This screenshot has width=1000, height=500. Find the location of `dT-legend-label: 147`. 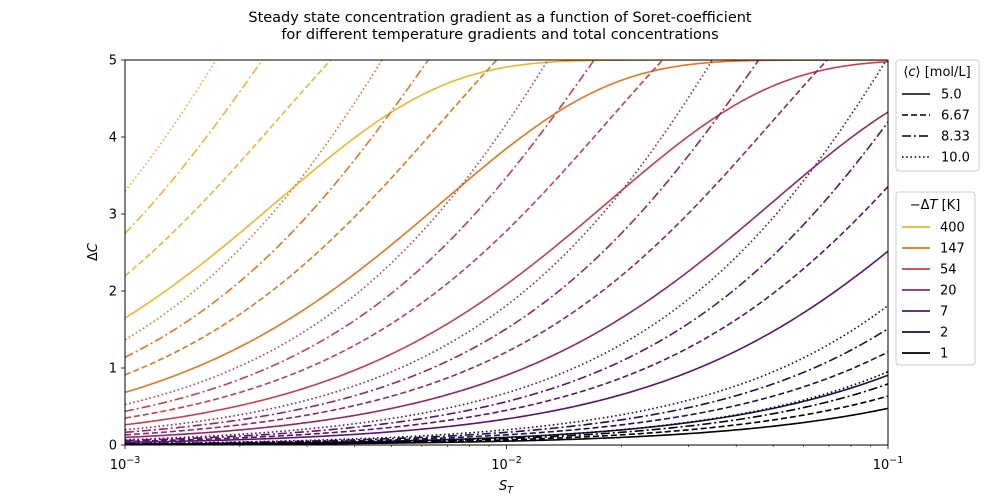

dT-legend-label: 147 is located at coordinates (952, 249).